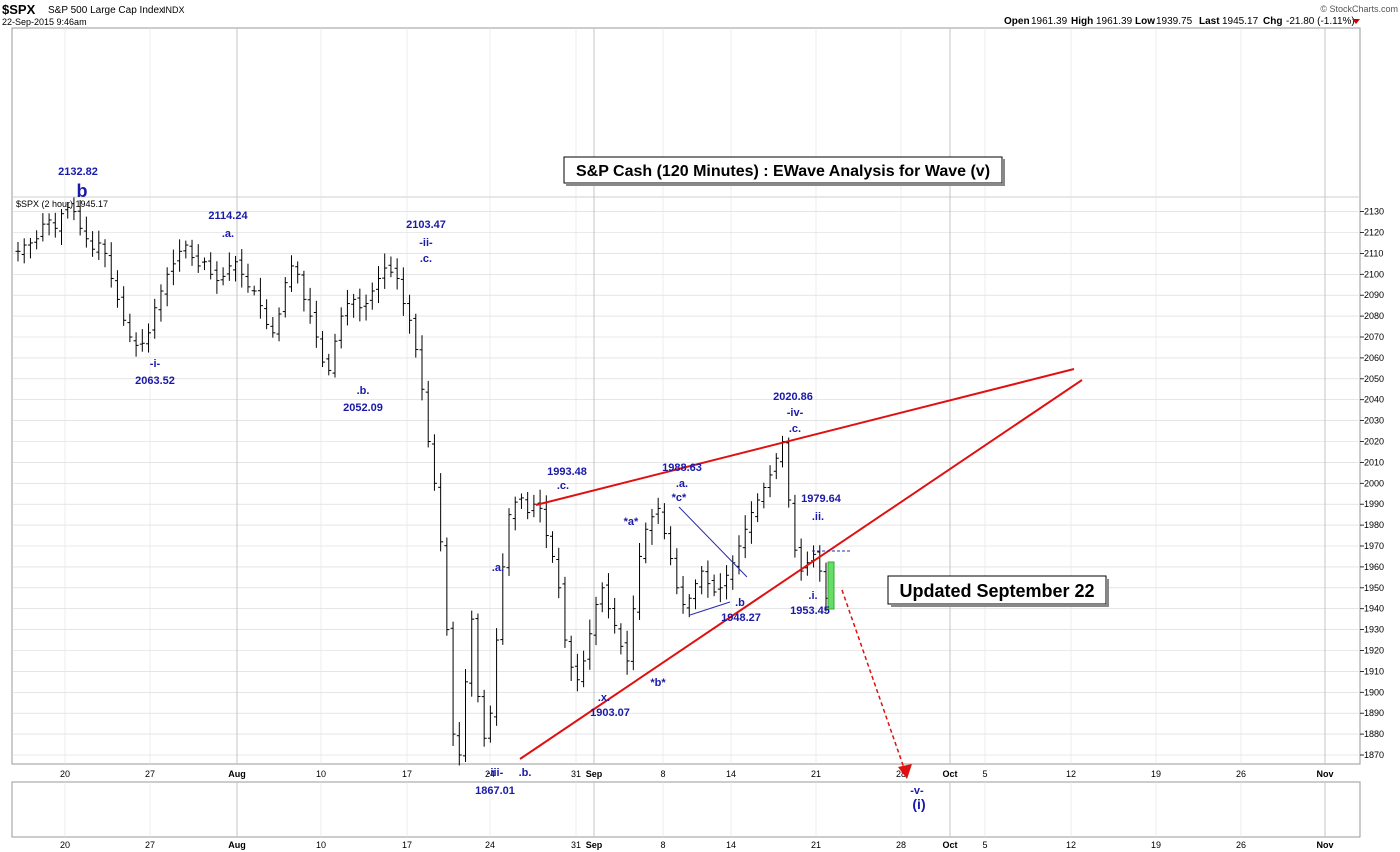 The width and height of the screenshot is (1400, 852). I want to click on wave-label: .c., so click(795, 429).